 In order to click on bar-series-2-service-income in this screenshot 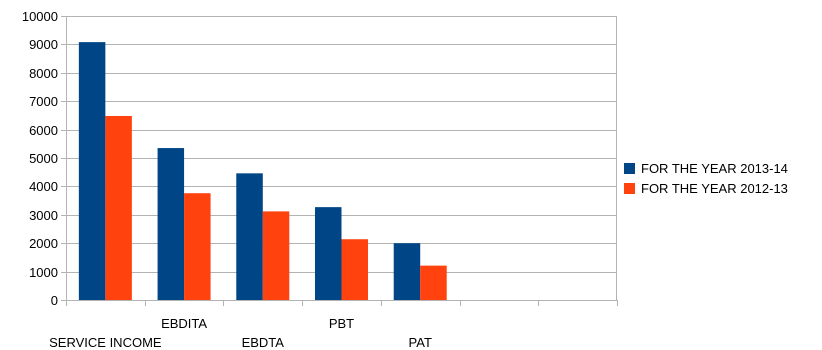, I will do `click(118, 207)`.